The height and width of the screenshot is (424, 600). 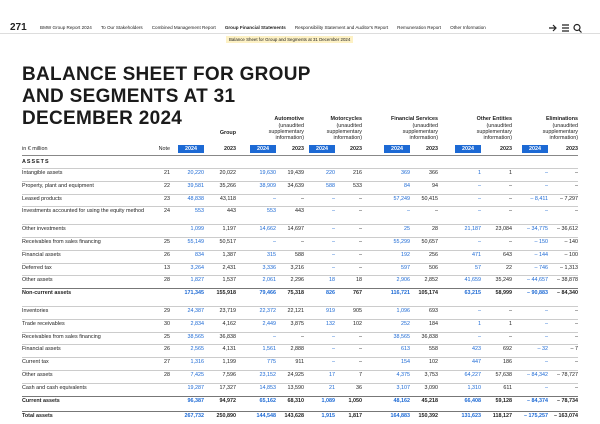 I want to click on row-note: 25, so click(x=167, y=336).